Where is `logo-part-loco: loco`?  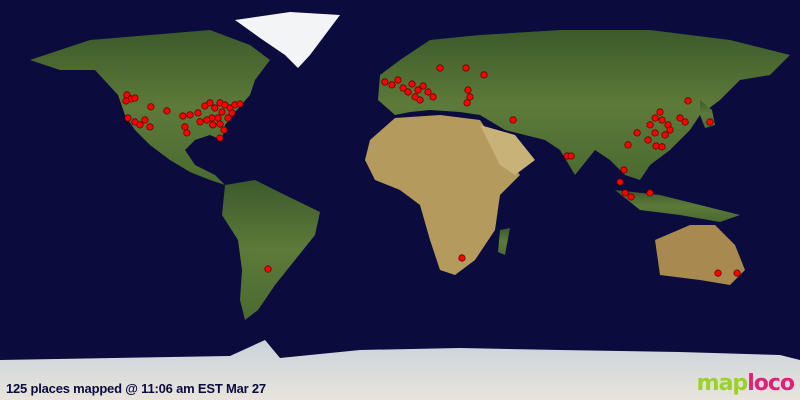 logo-part-loco: loco is located at coordinates (771, 383).